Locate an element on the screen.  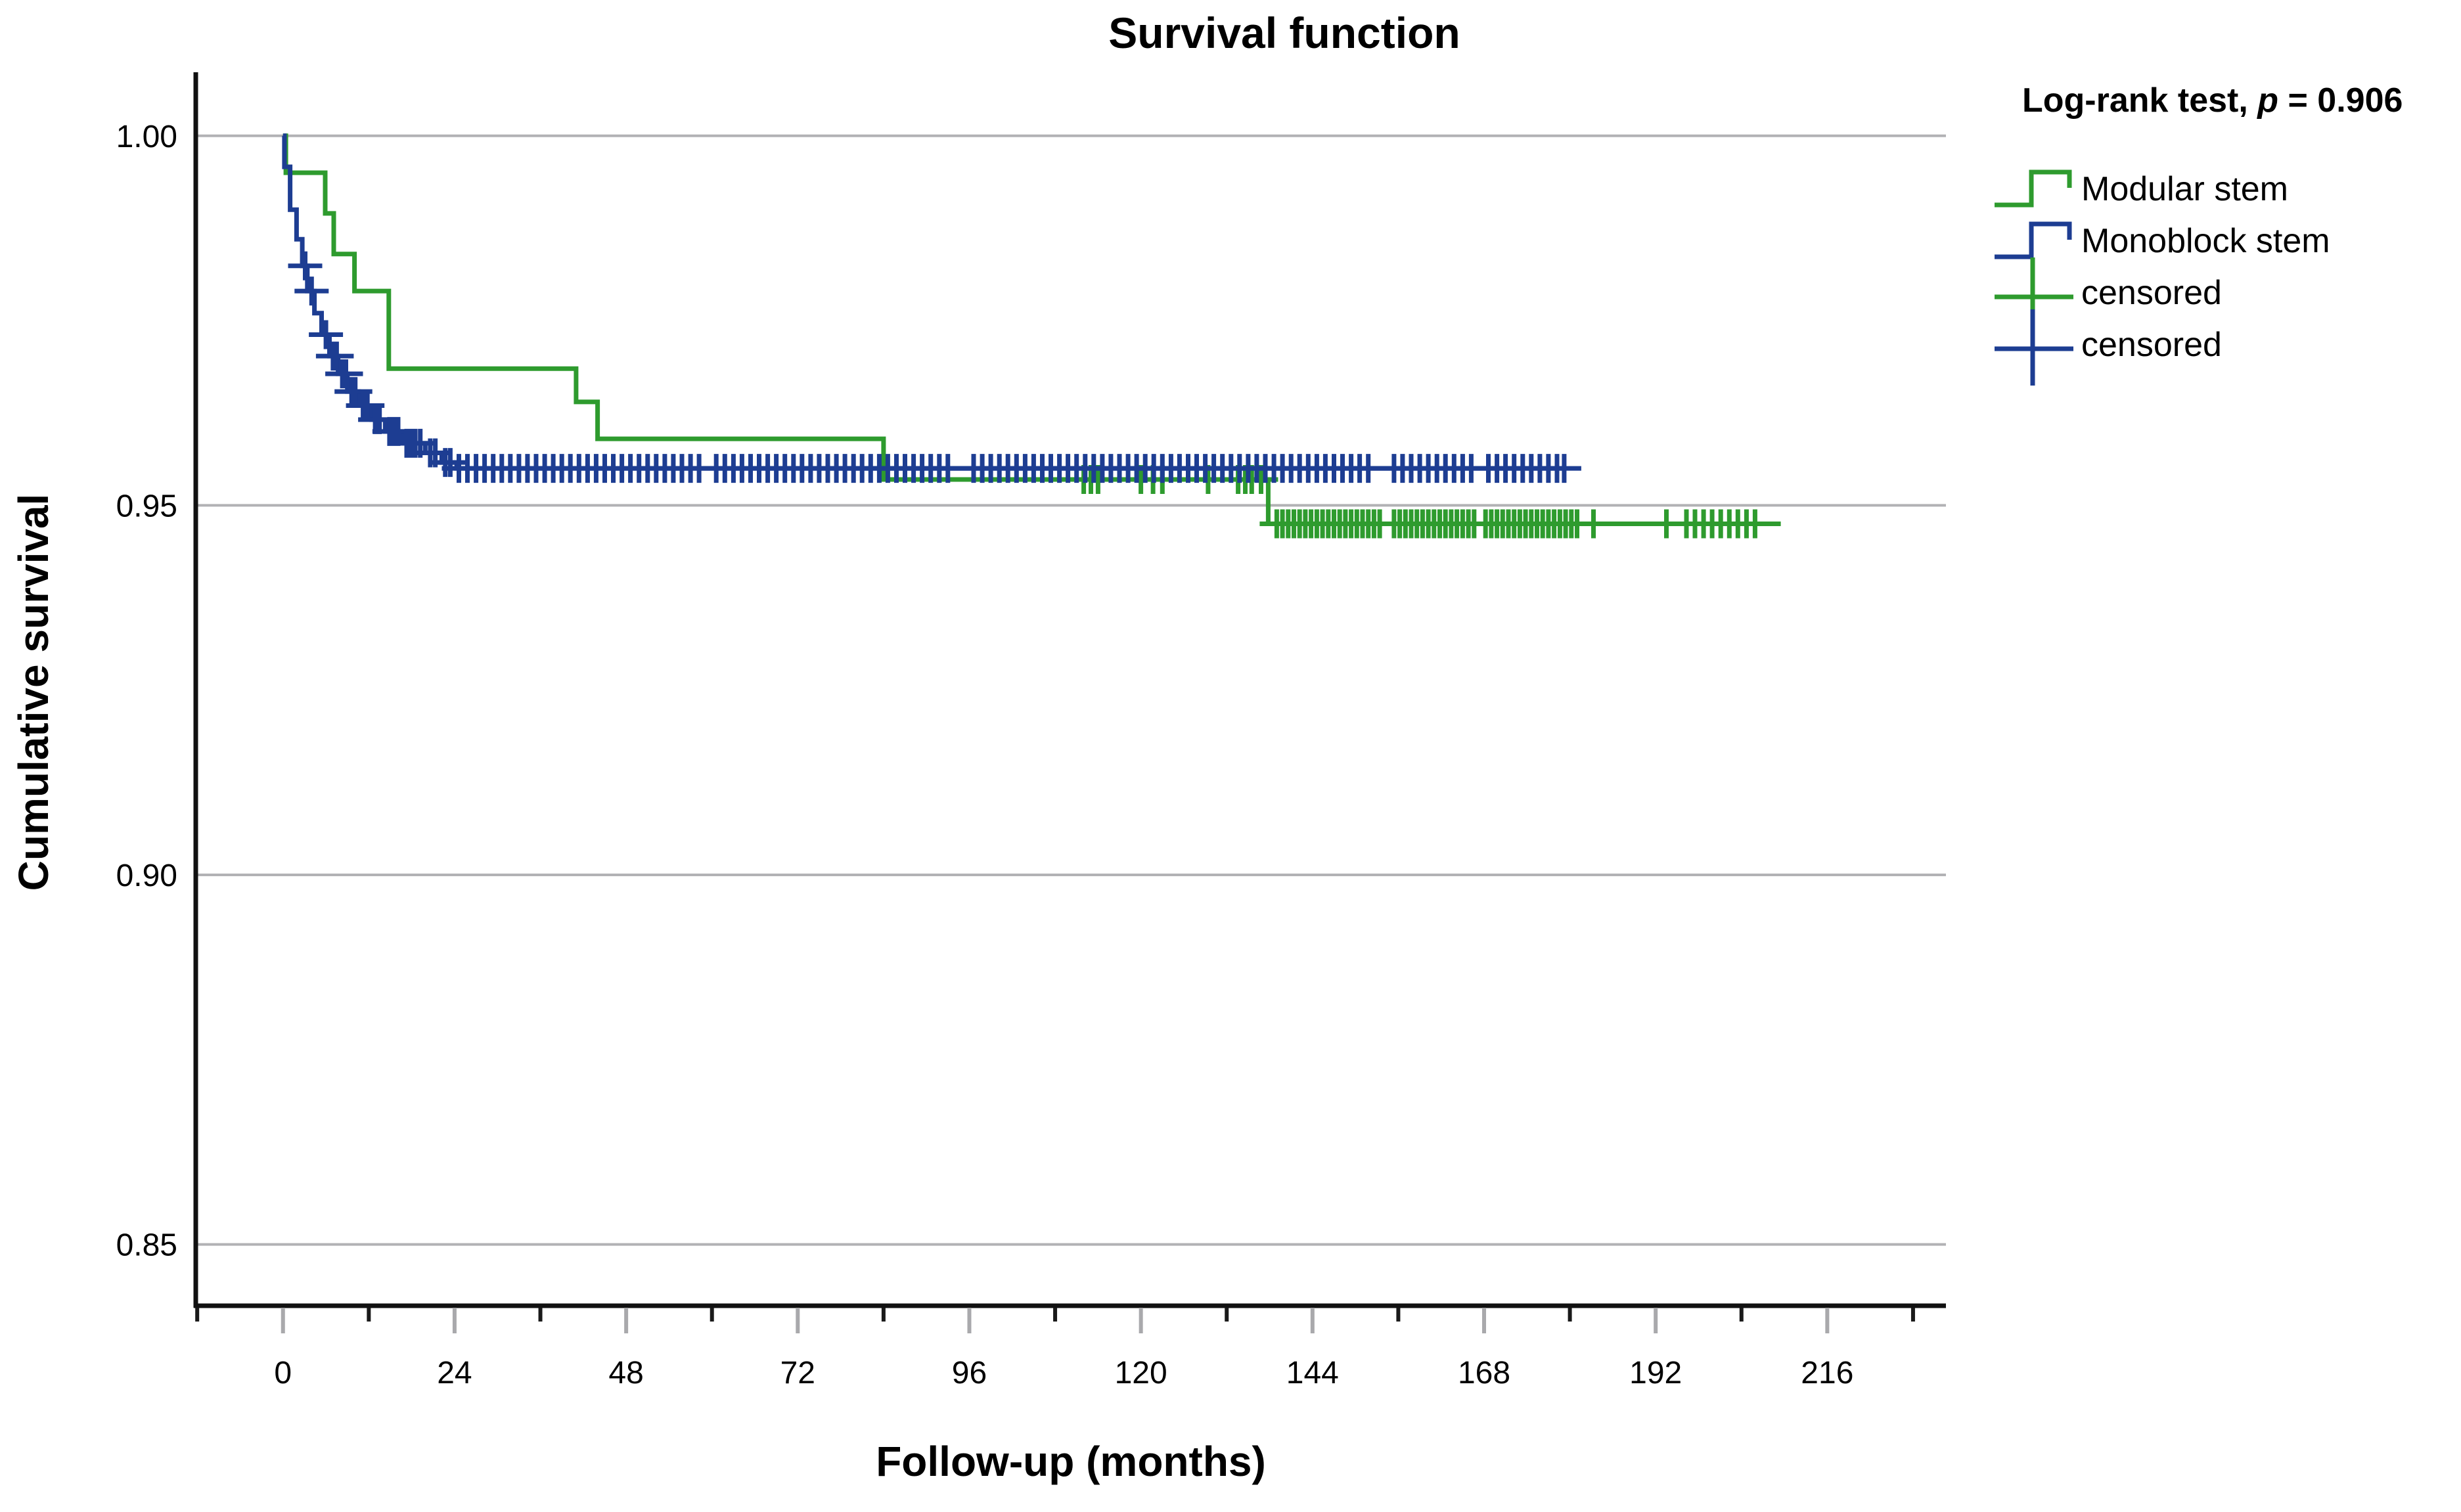
legend-item-monoblock-stem: Monoblock stem is located at coordinates (2227, 241).